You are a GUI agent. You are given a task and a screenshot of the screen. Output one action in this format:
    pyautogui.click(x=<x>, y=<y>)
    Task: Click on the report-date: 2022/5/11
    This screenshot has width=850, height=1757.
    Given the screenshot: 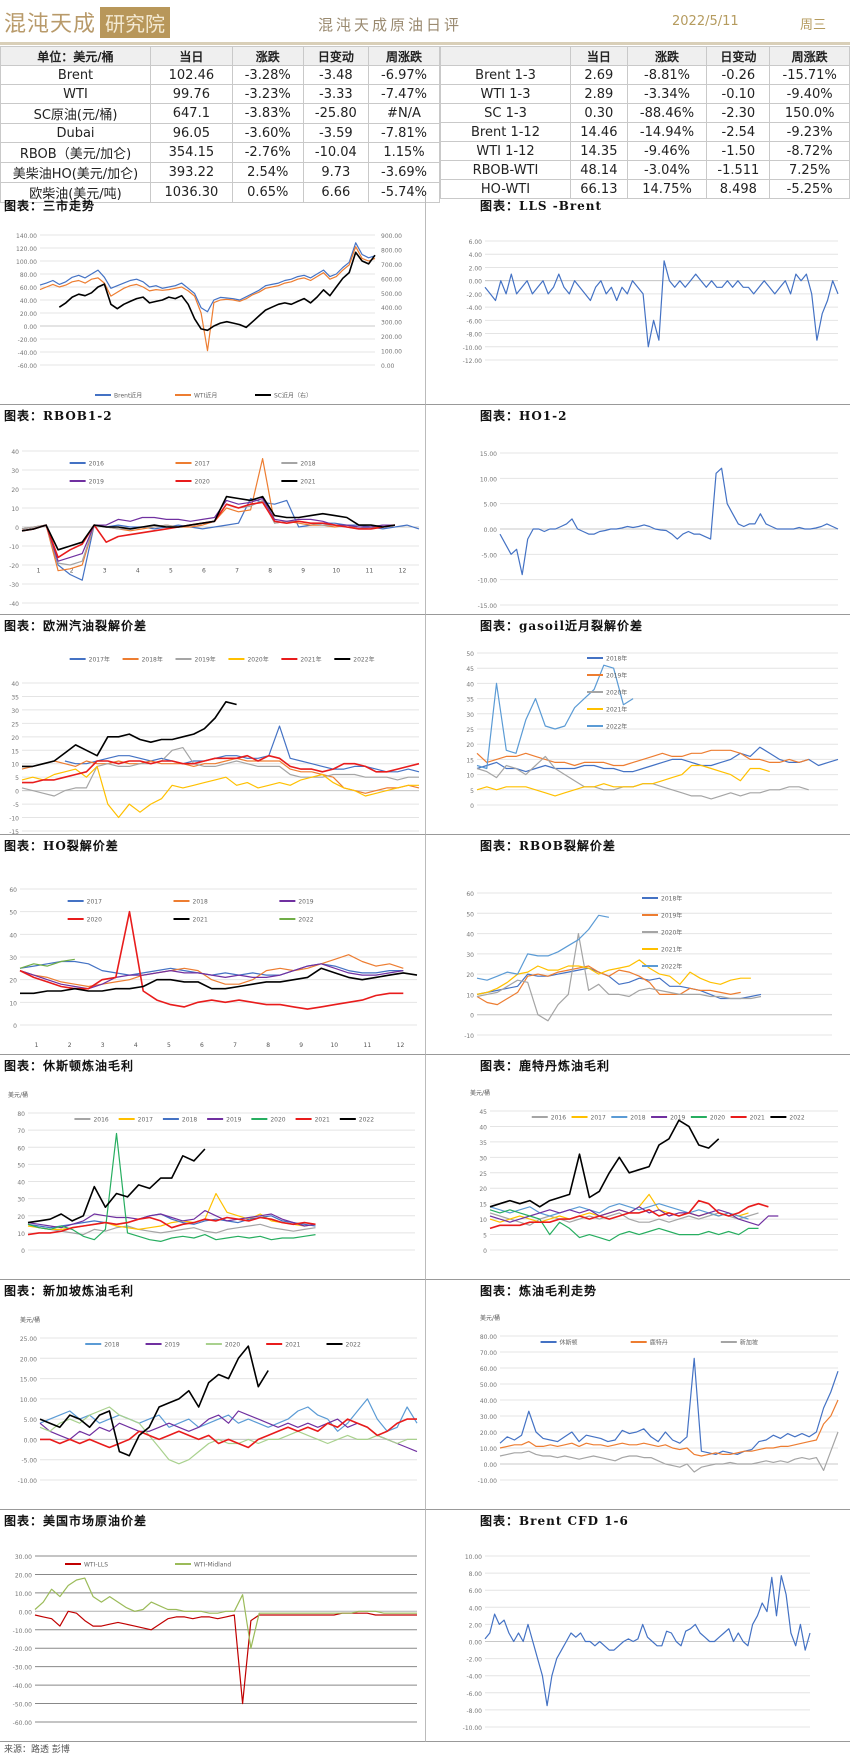 What is the action you would take?
    pyautogui.click(x=705, y=21)
    